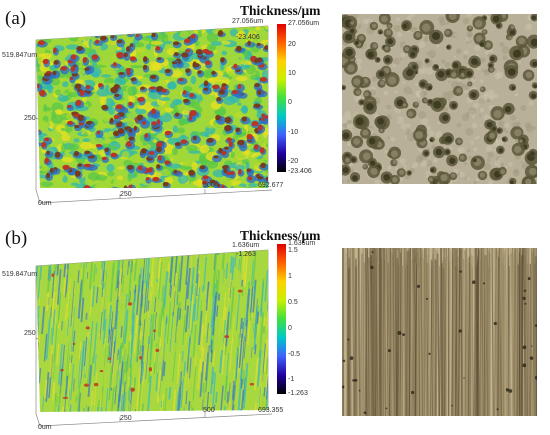  What do you see at coordinates (271, 410) in the screenshot?
I see `x-end-label: 693.355` at bounding box center [271, 410].